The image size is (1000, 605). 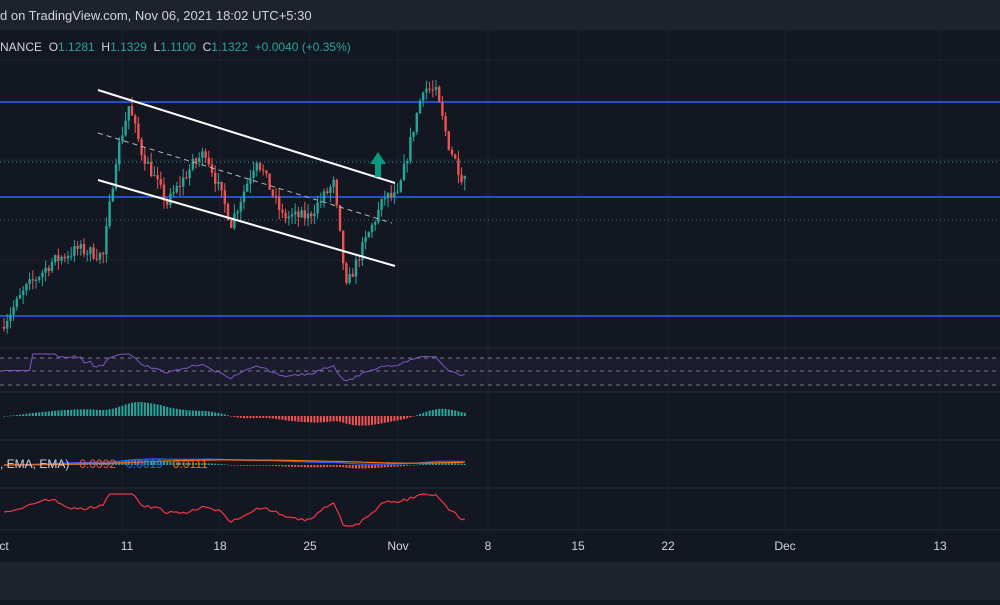 What do you see at coordinates (398, 546) in the screenshot?
I see `x-tick-label: Nov` at bounding box center [398, 546].